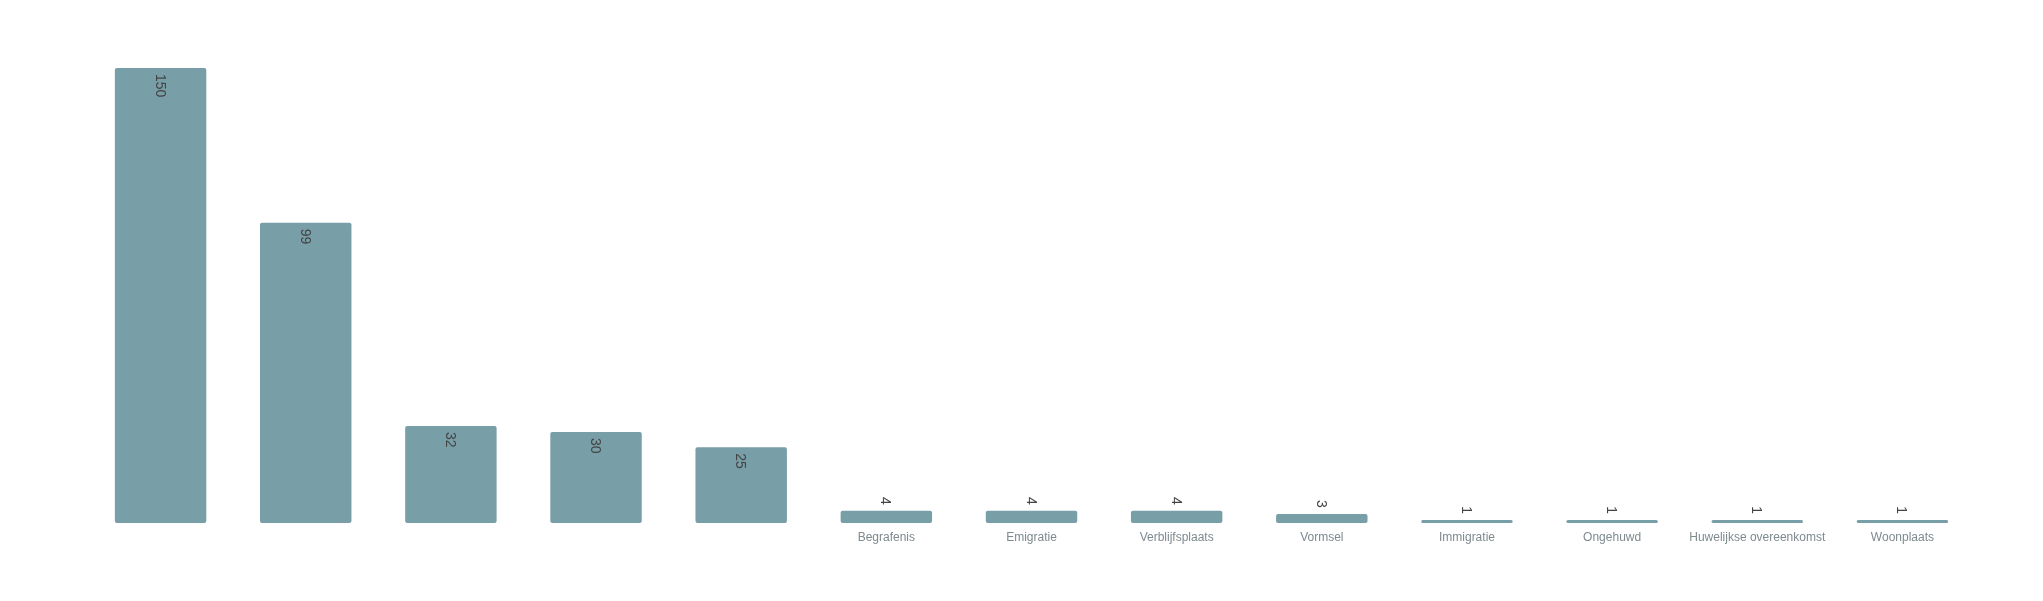  I want to click on x-tick-label: Huwelijkse overeenkomst, so click(1757, 537).